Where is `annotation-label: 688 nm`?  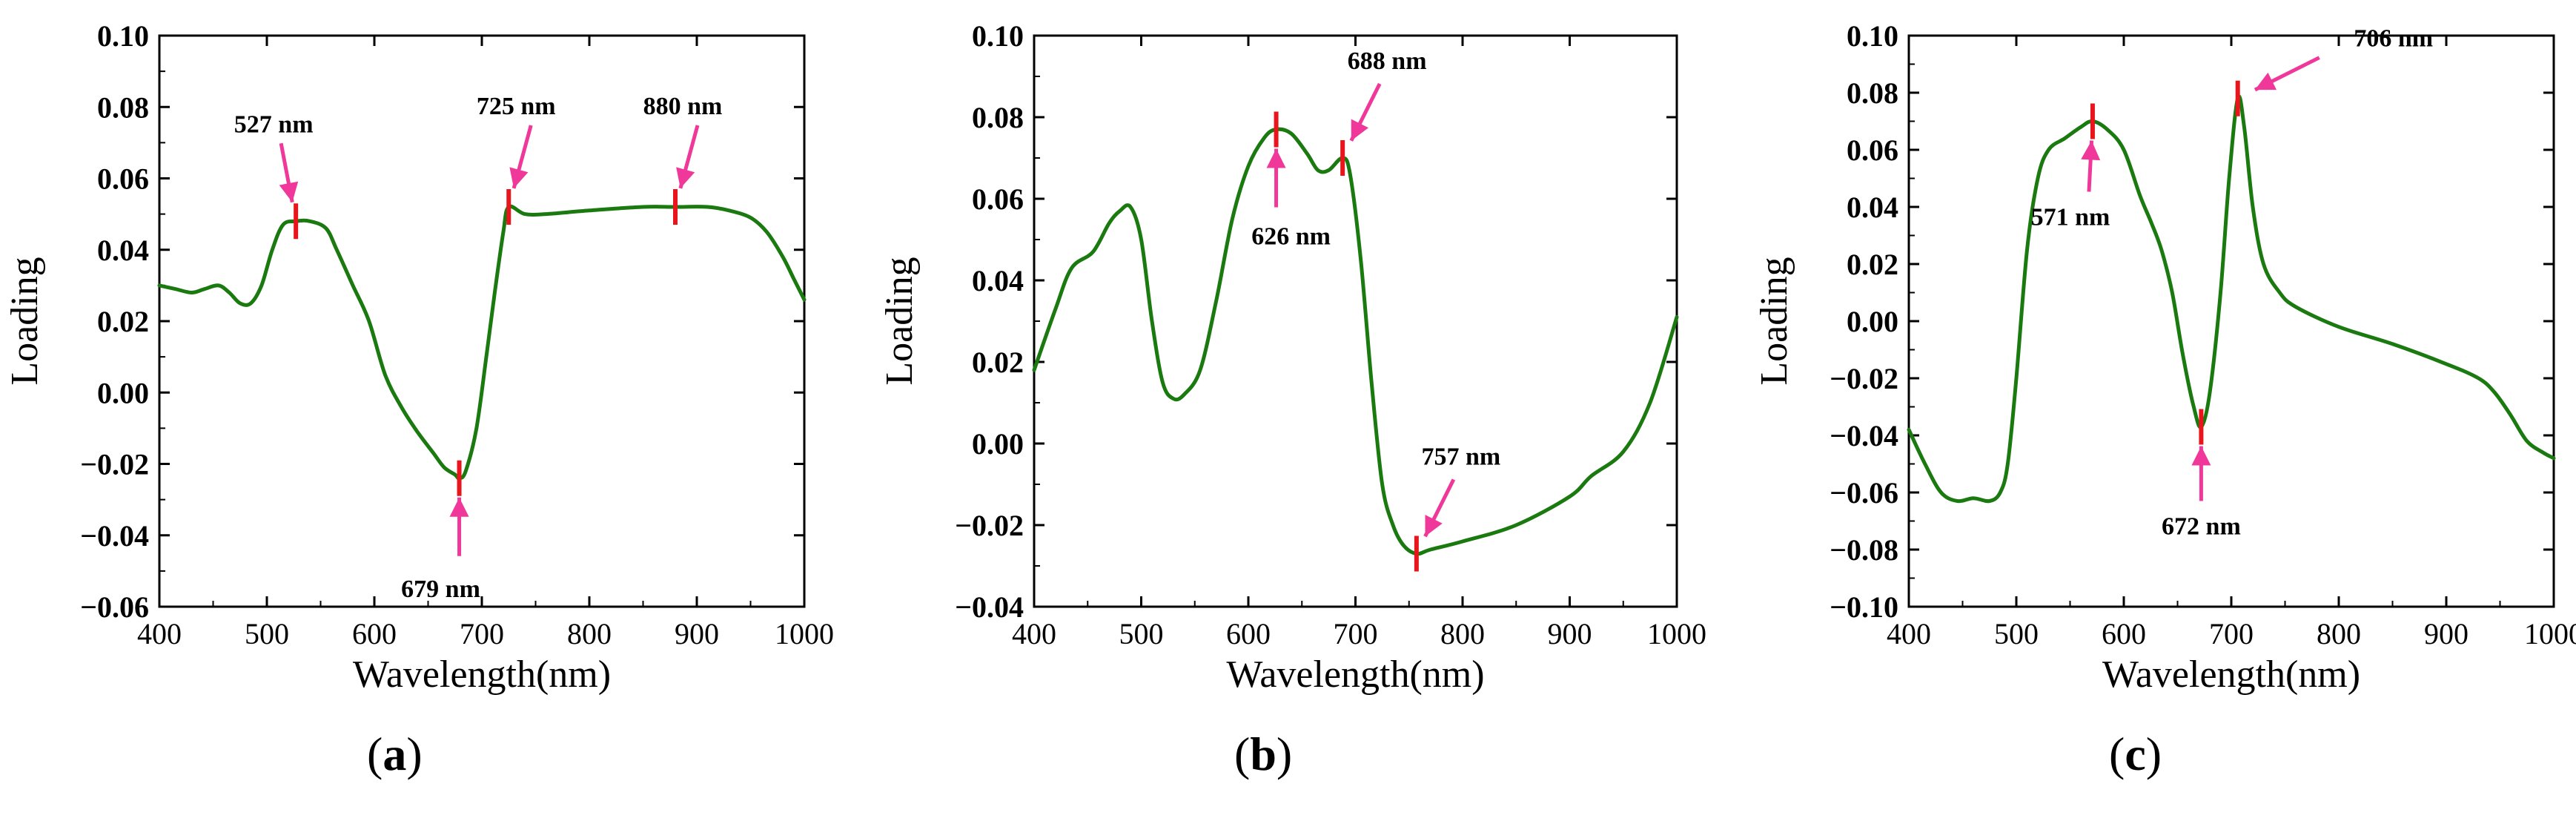 annotation-label: 688 nm is located at coordinates (1387, 61).